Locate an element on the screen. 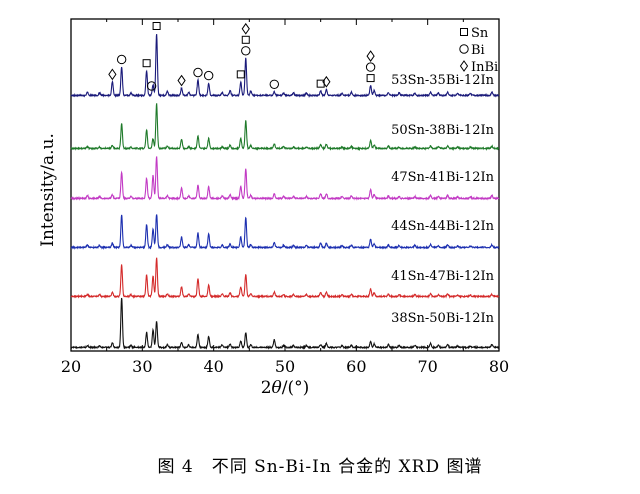  x-tick-label: 20 is located at coordinates (71, 366).